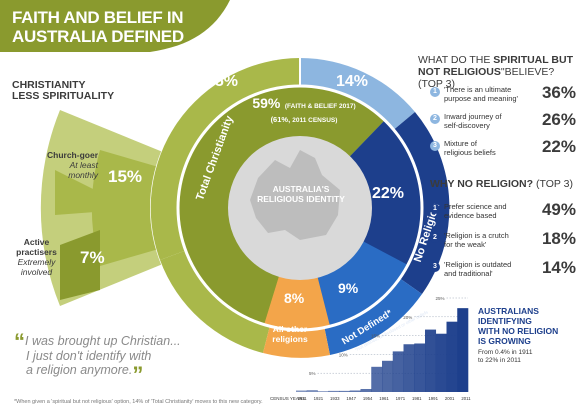 The image size is (576, 410). I want to click on fan-active-band, so click(80, 265).